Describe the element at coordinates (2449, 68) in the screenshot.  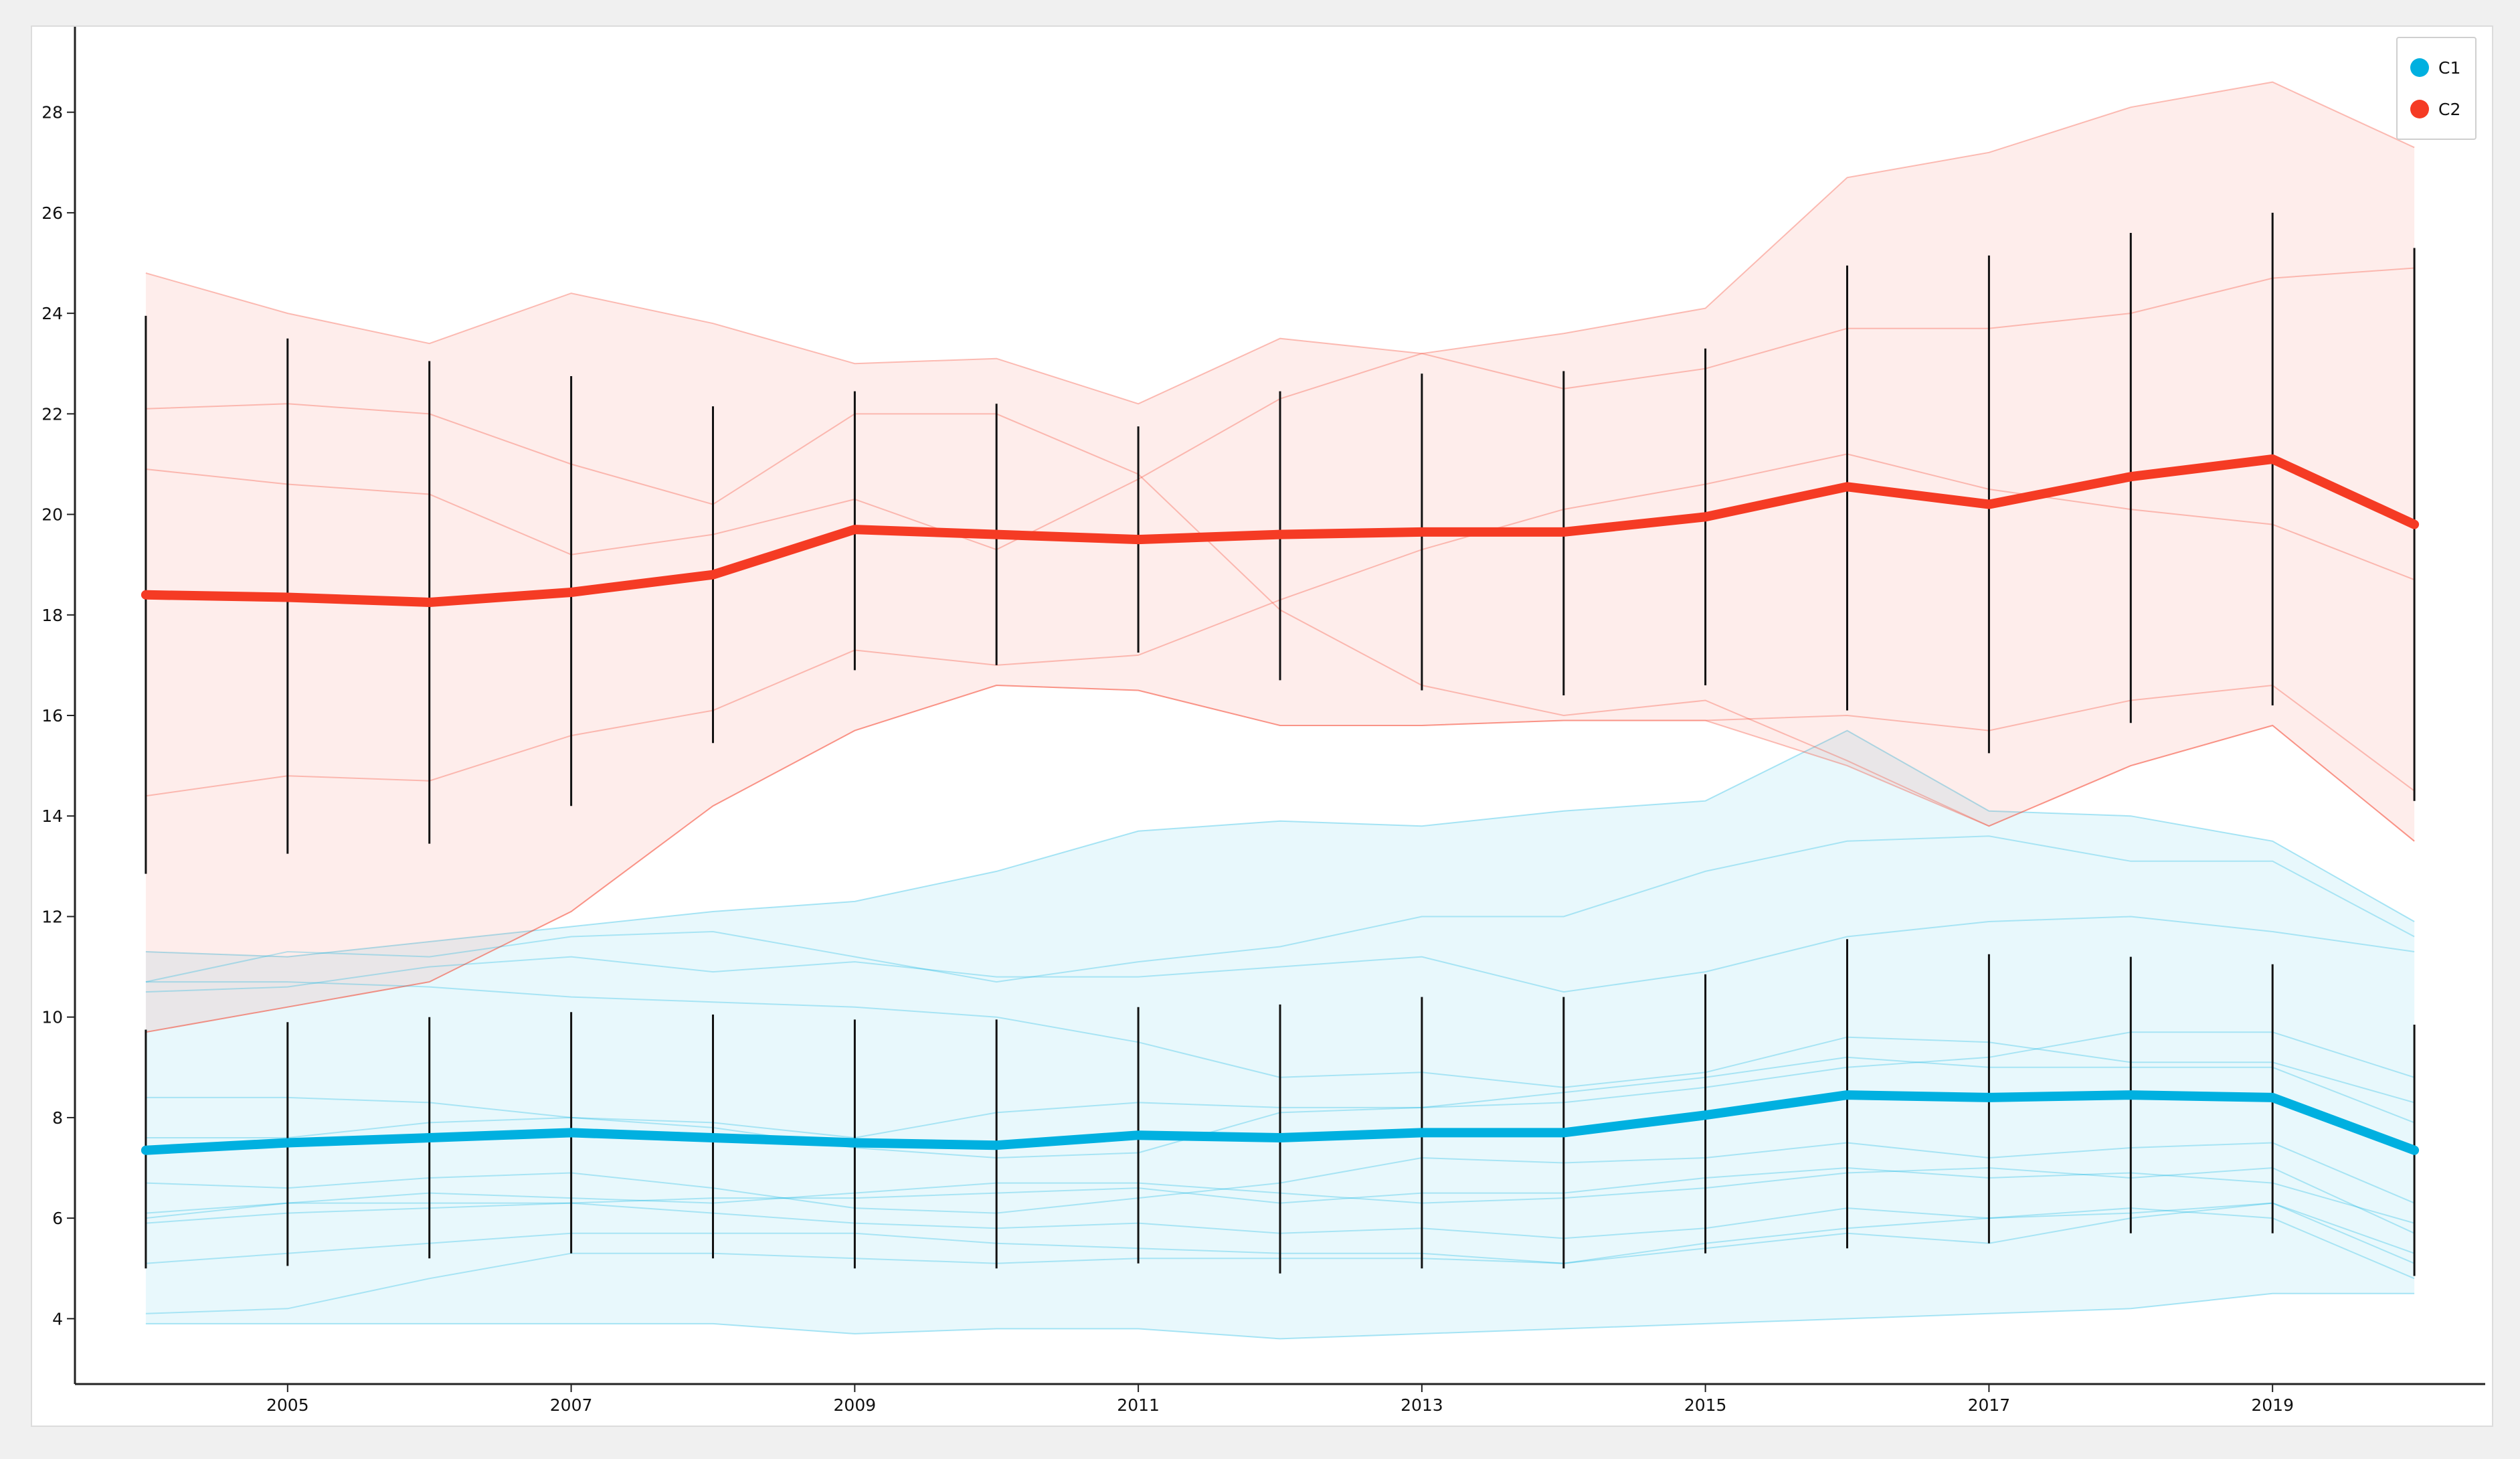
I see `legend-label-c1: C1` at that location.